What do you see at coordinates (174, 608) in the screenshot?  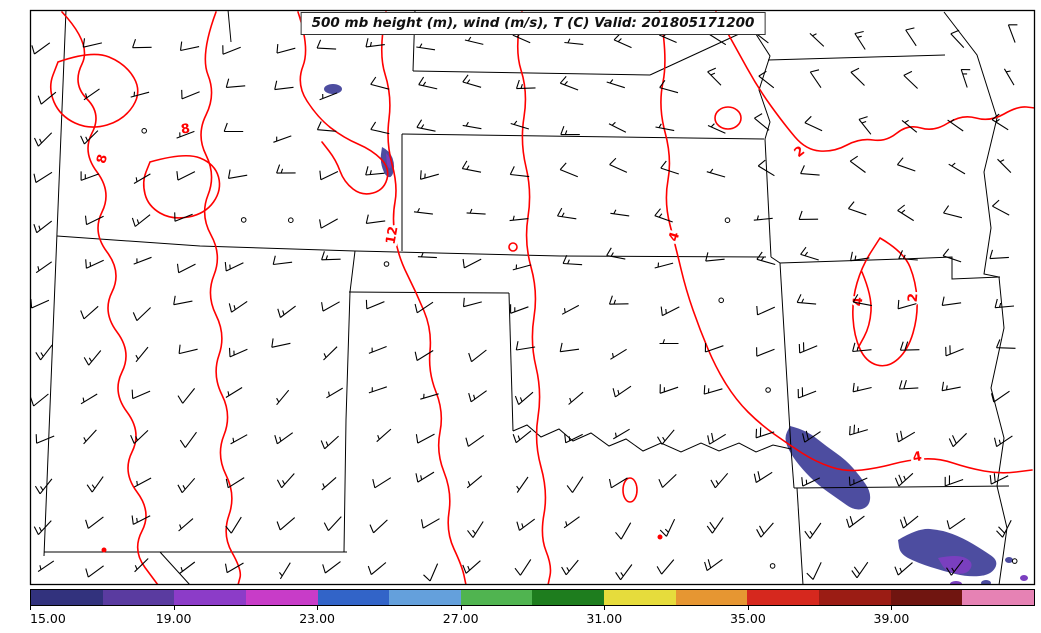 I see `colorbar-tickmark` at bounding box center [174, 608].